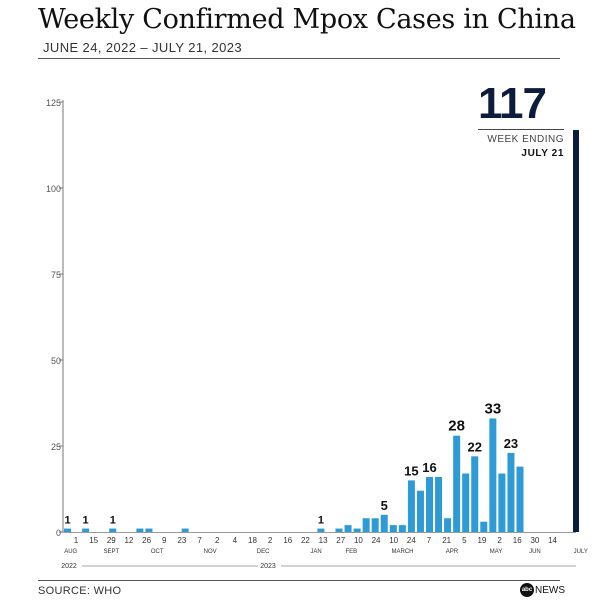 This screenshot has height=600, width=600. I want to click on x-tick-label: 22, so click(305, 540).